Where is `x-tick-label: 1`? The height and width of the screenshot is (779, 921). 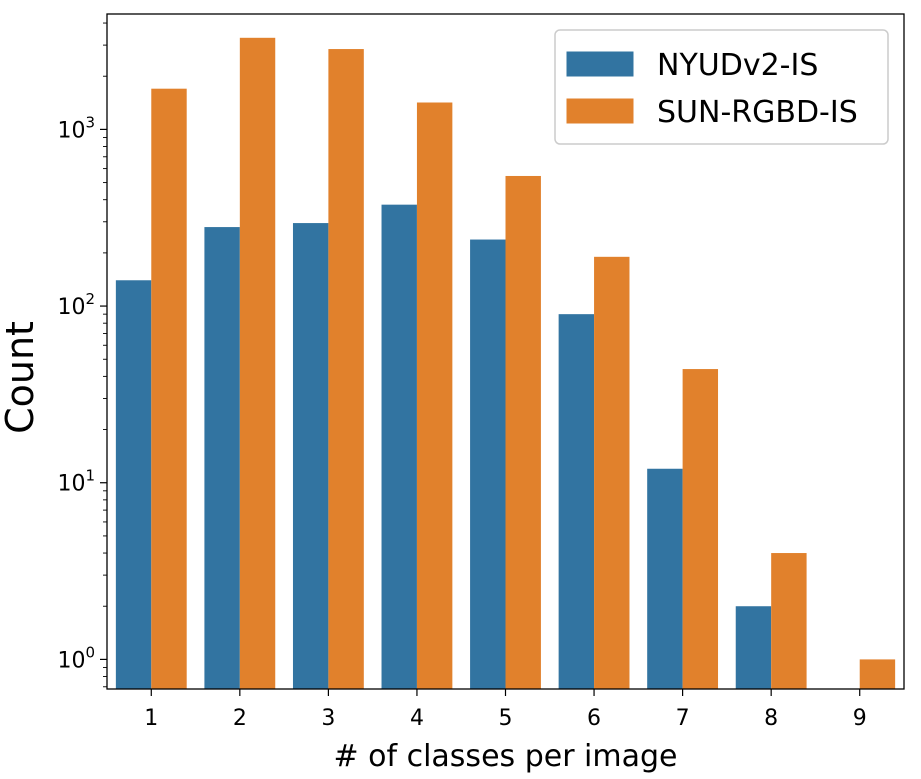 x-tick-label: 1 is located at coordinates (151, 718).